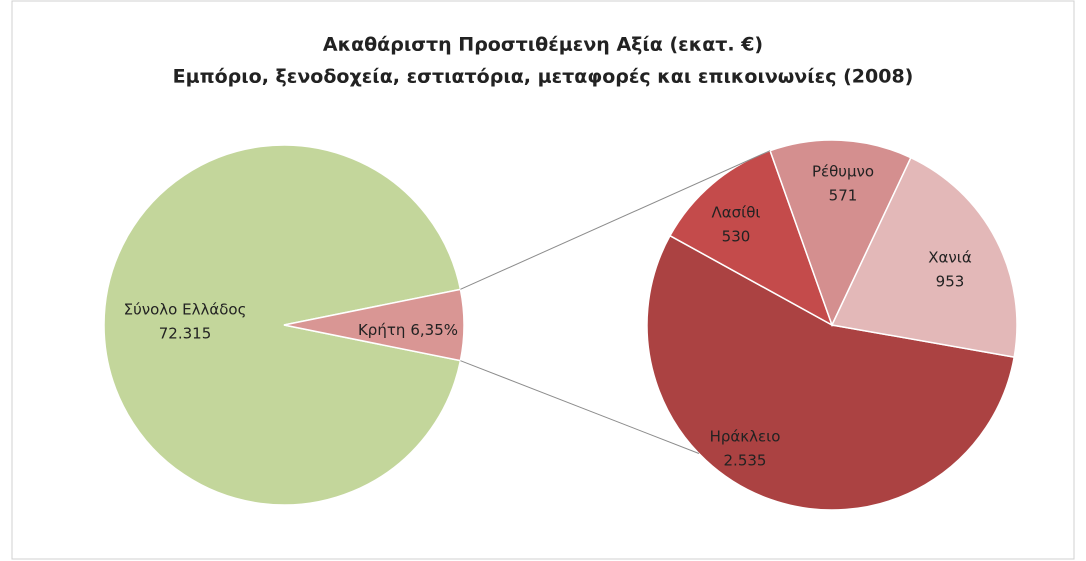  Describe the element at coordinates (408, 330) in the screenshot. I see `slice-label-group: Κρήτη 6,35%` at that location.